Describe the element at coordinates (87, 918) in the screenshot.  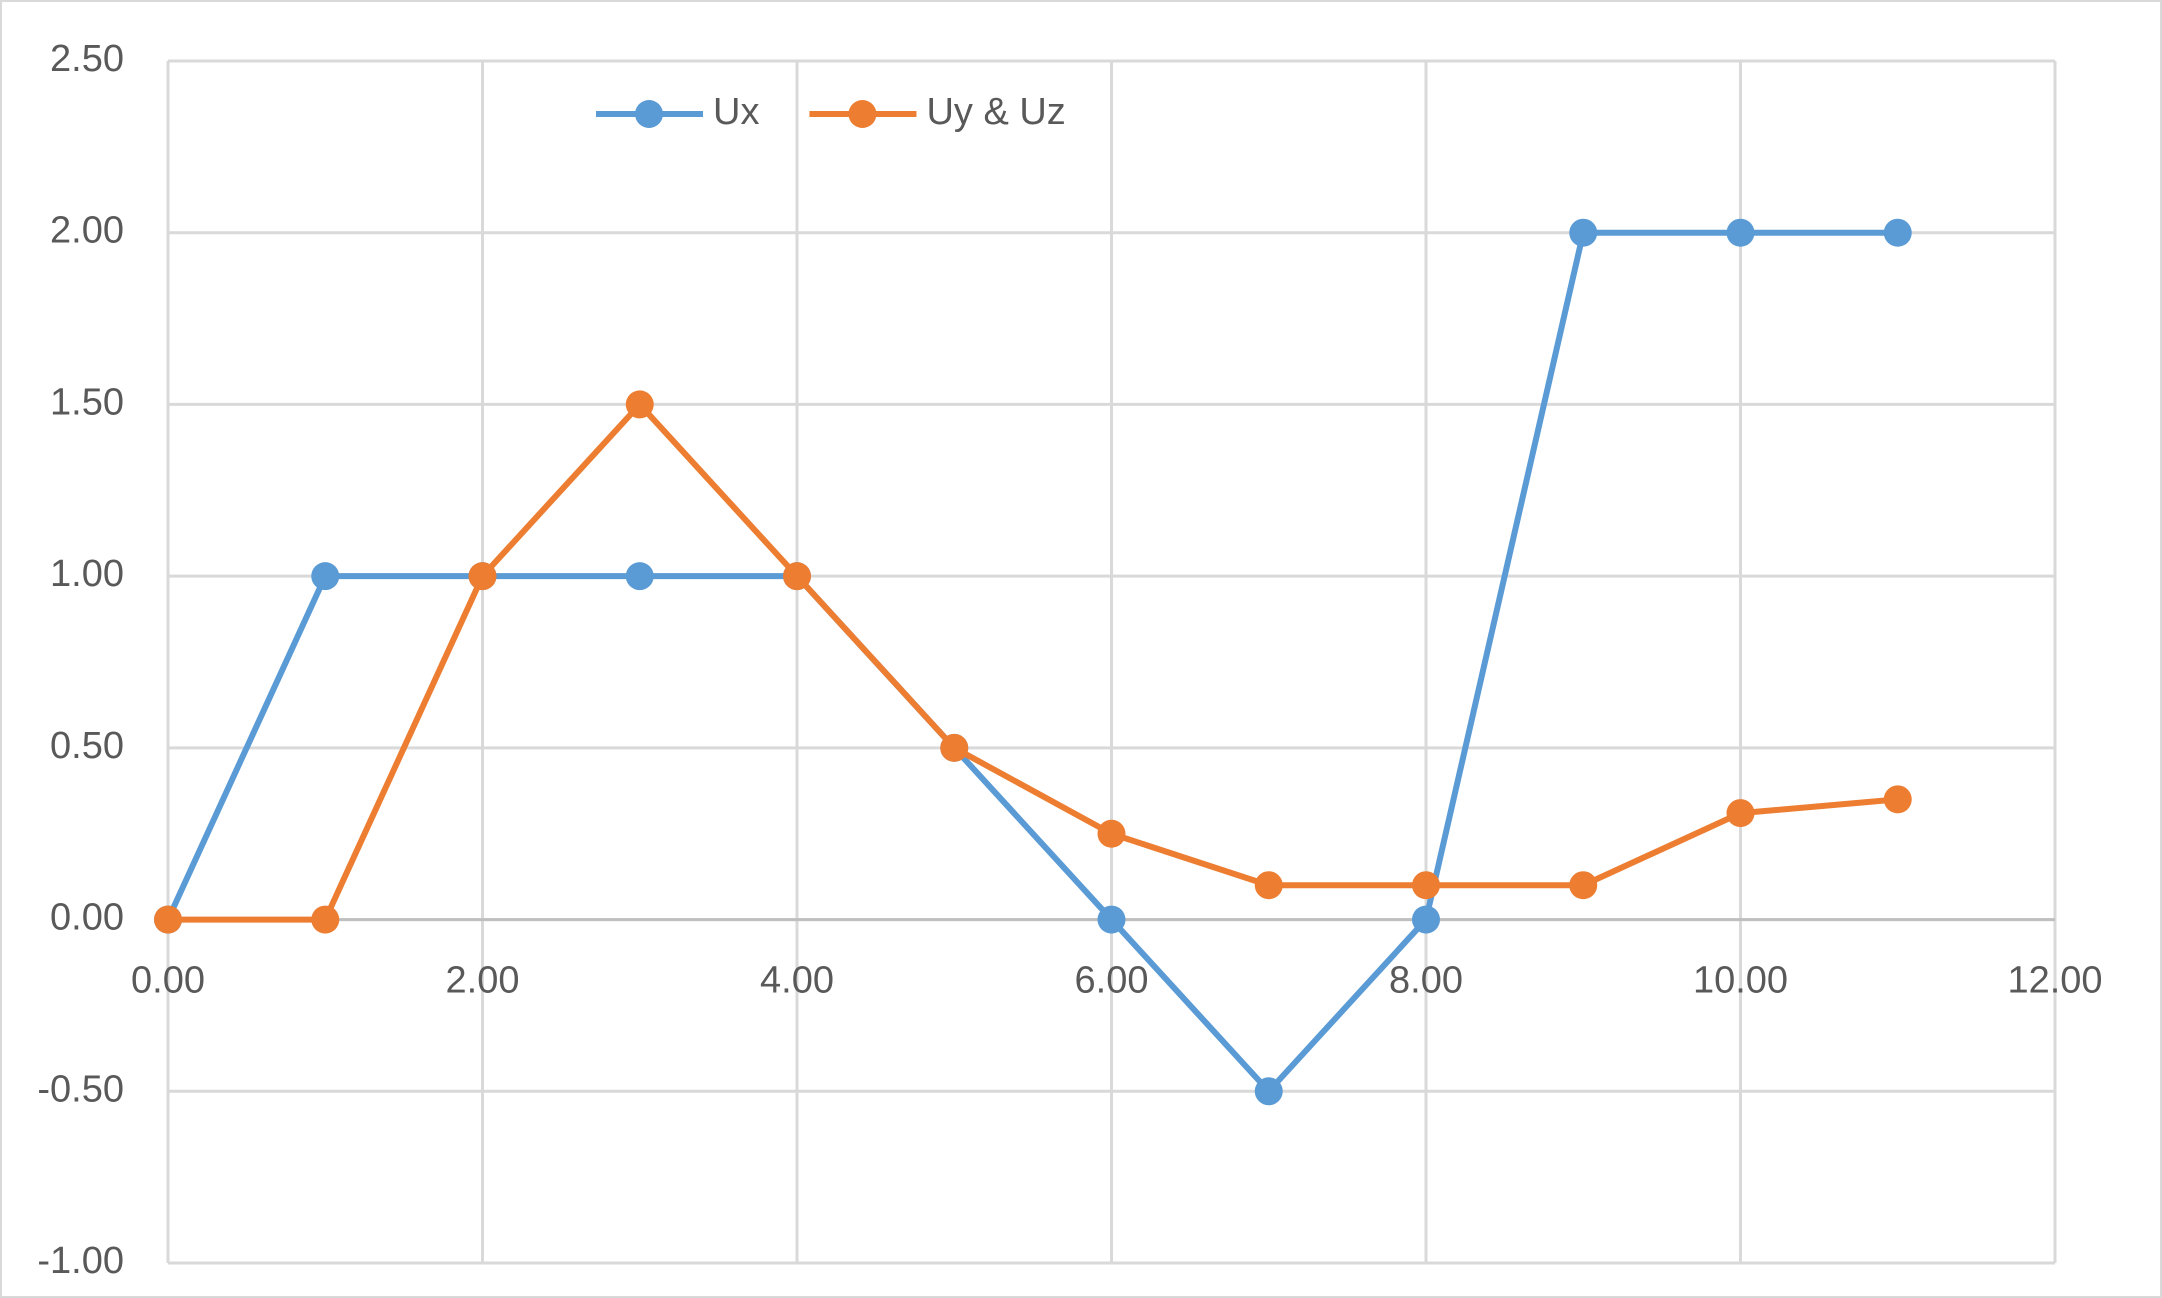
I see `y-tick-label: 0.00` at that location.